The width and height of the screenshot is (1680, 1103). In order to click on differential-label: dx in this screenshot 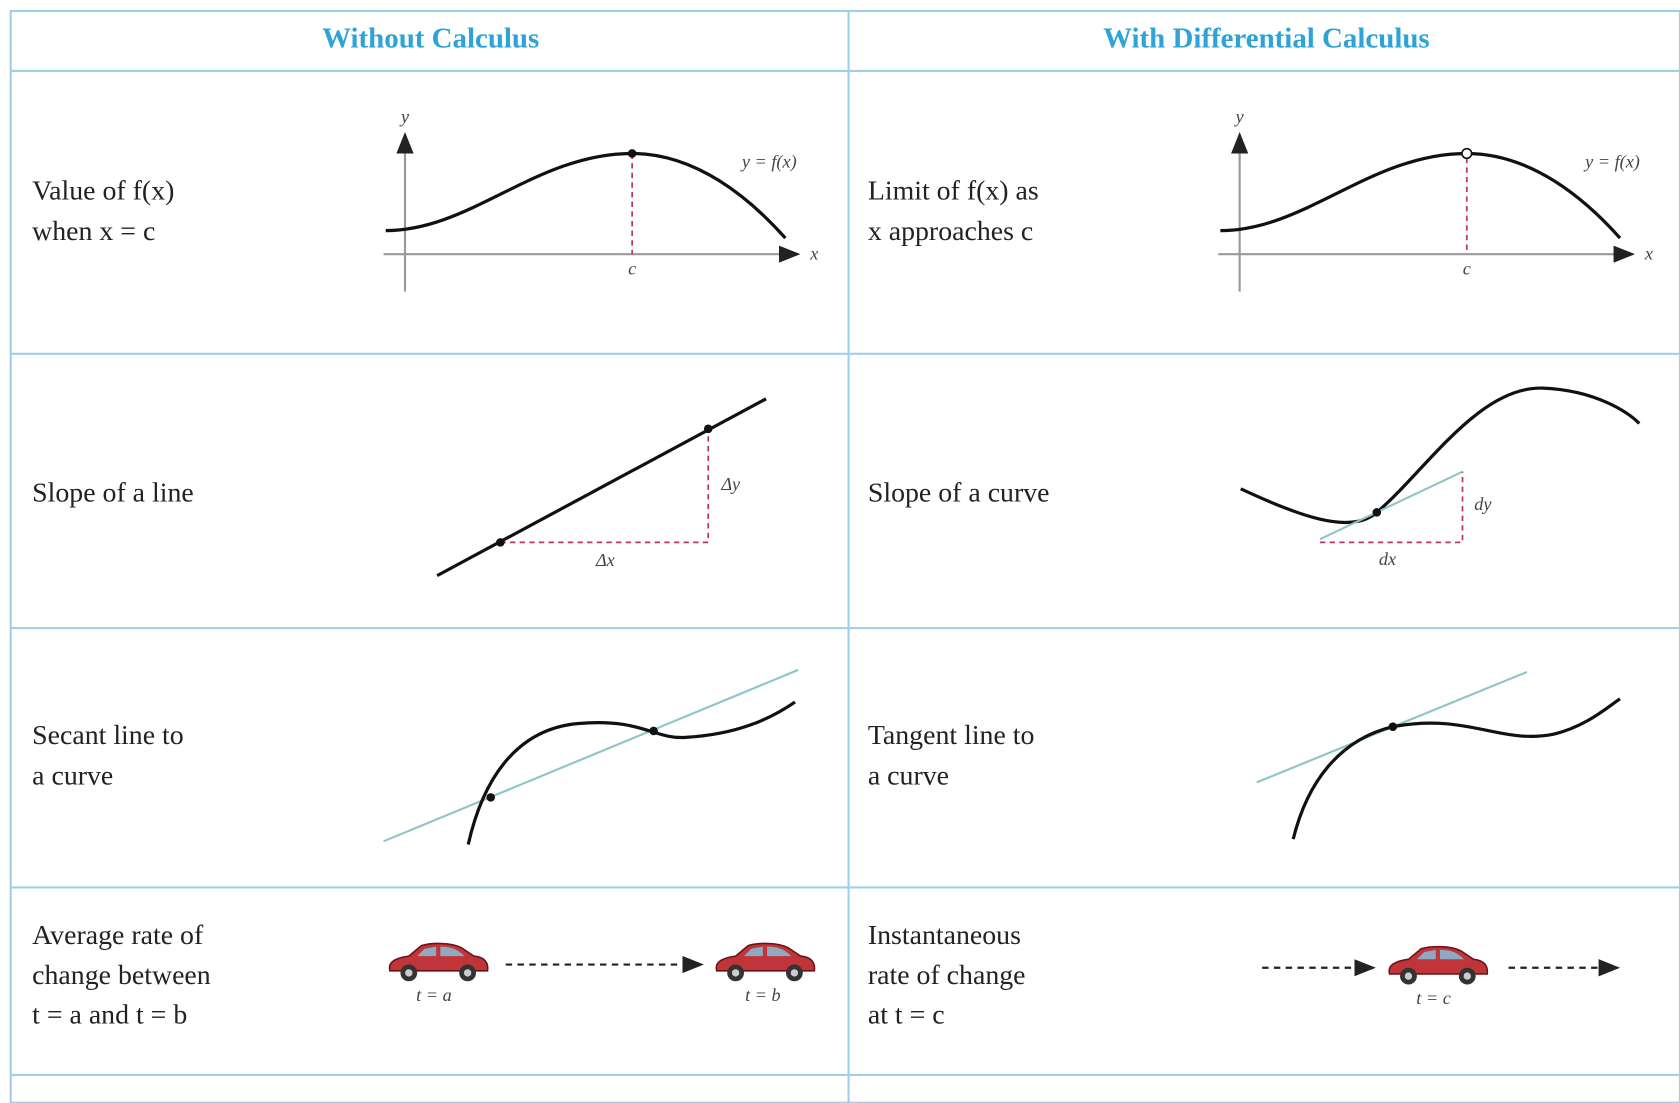, I will do `click(1387, 559)`.